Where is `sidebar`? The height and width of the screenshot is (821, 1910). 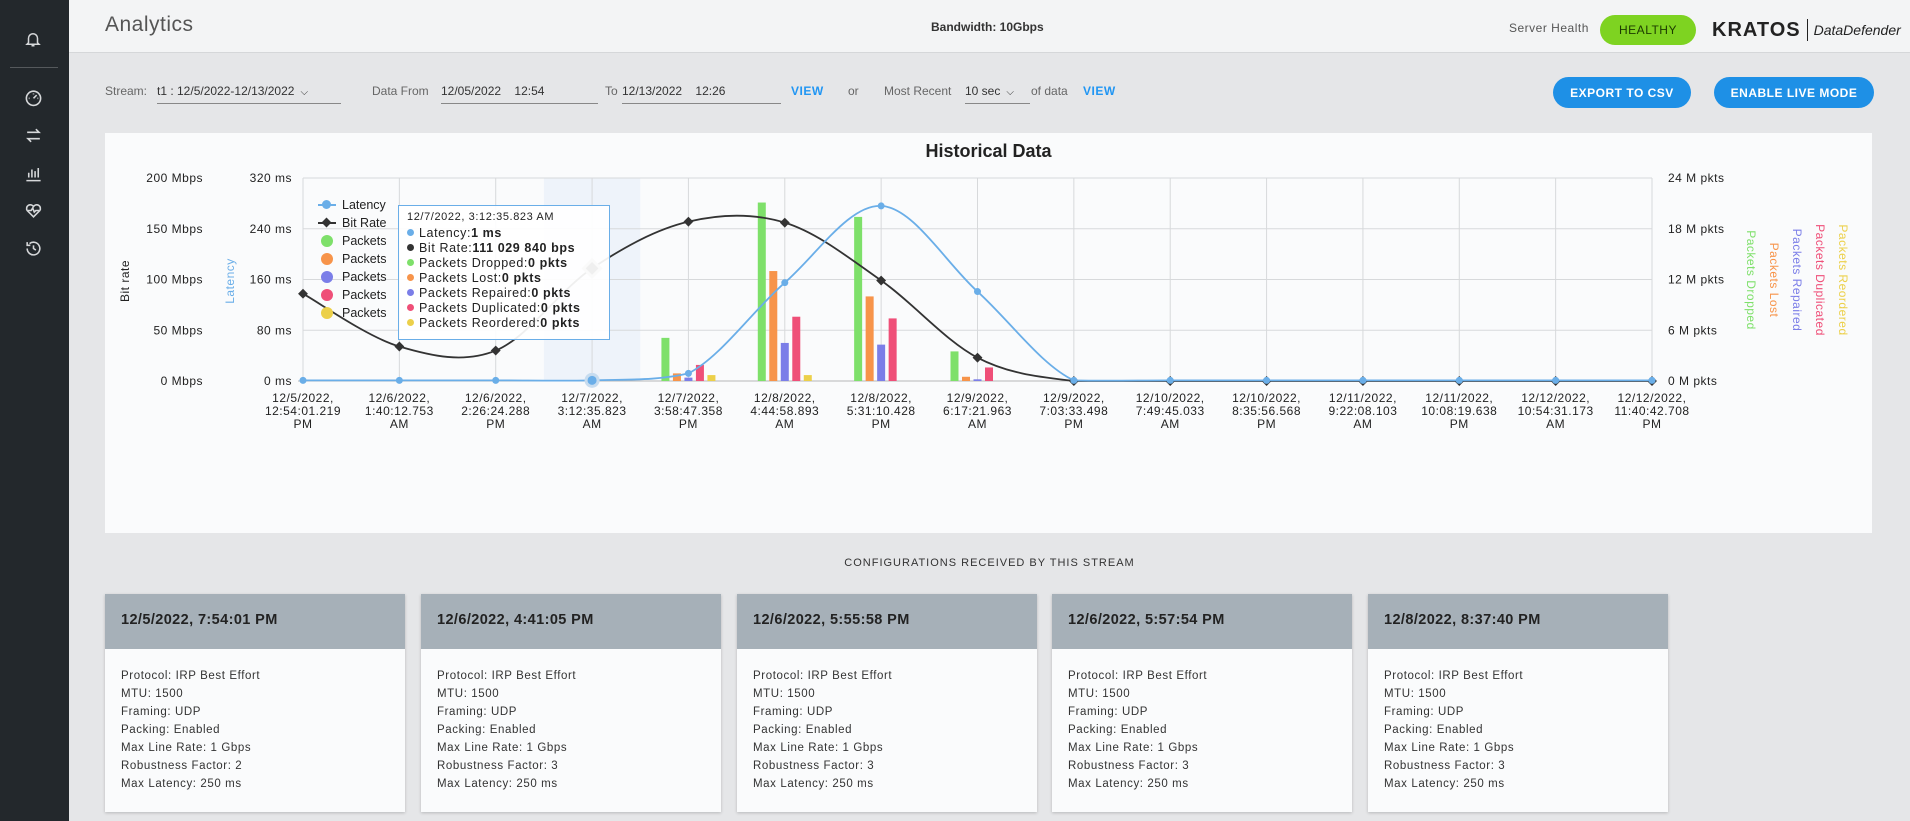
sidebar is located at coordinates (34, 410).